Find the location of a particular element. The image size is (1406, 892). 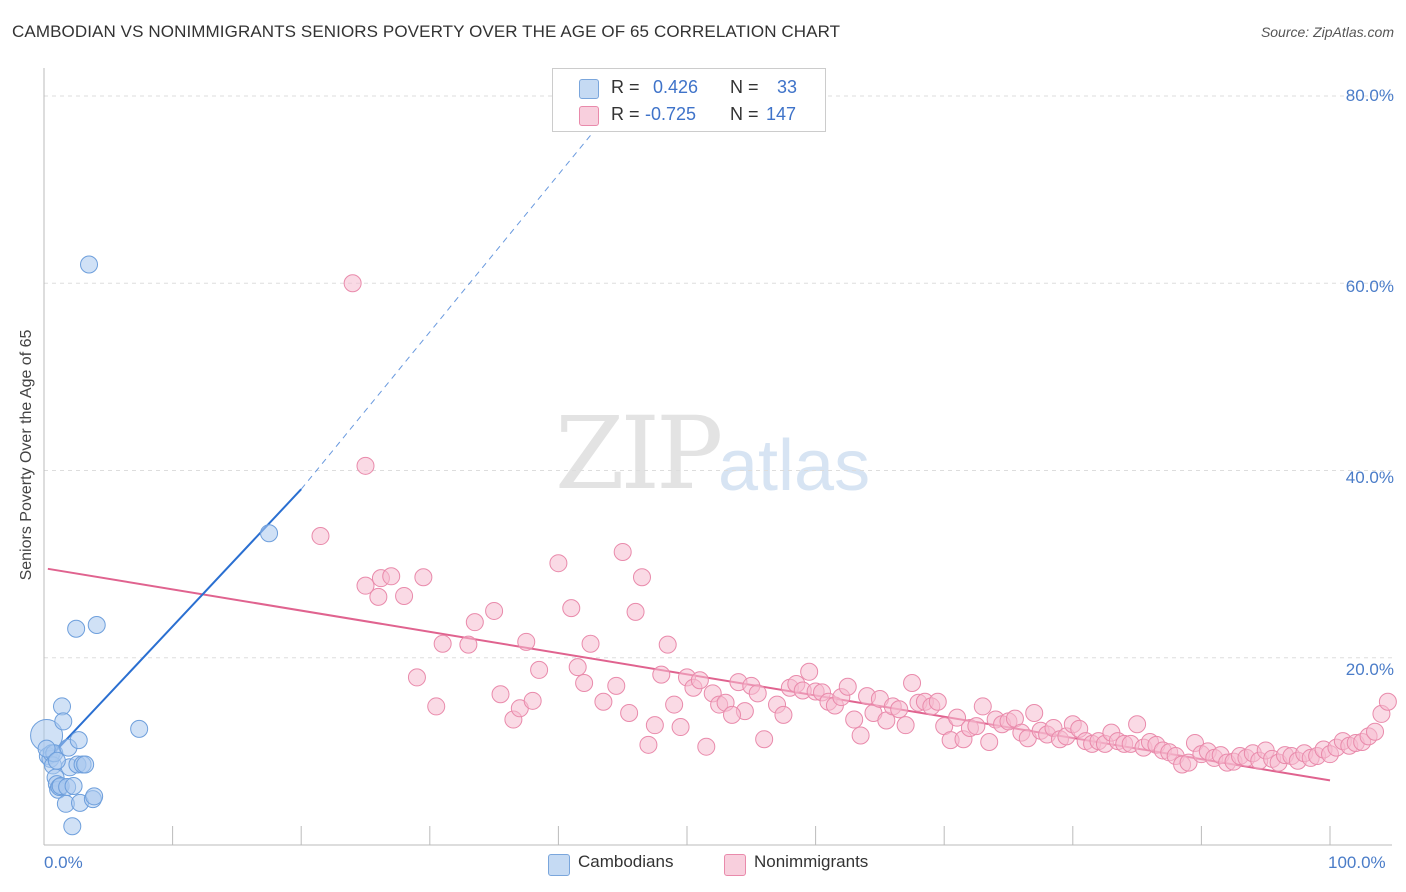

r-value: -0.725 is located at coordinates (671, 114).